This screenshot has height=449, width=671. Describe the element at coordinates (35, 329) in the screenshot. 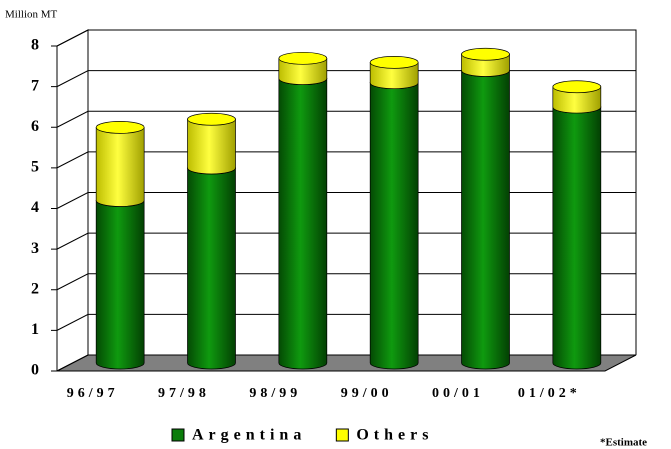

I see `y-tick-label: 1` at that location.